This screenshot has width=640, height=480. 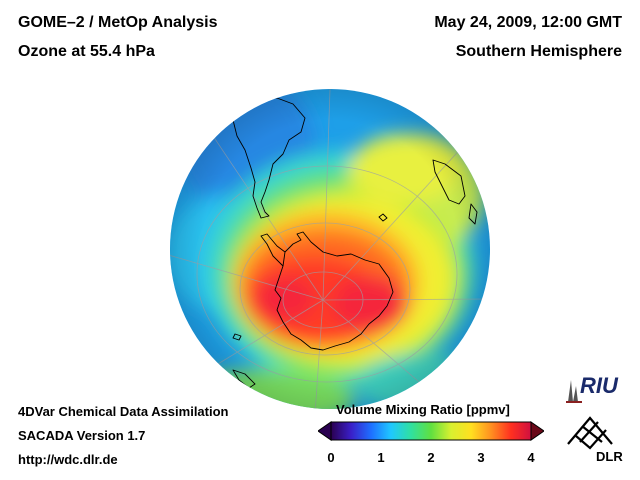 I want to click on map-subtitle: Ozone at 55.4 hPa, so click(x=86, y=51).